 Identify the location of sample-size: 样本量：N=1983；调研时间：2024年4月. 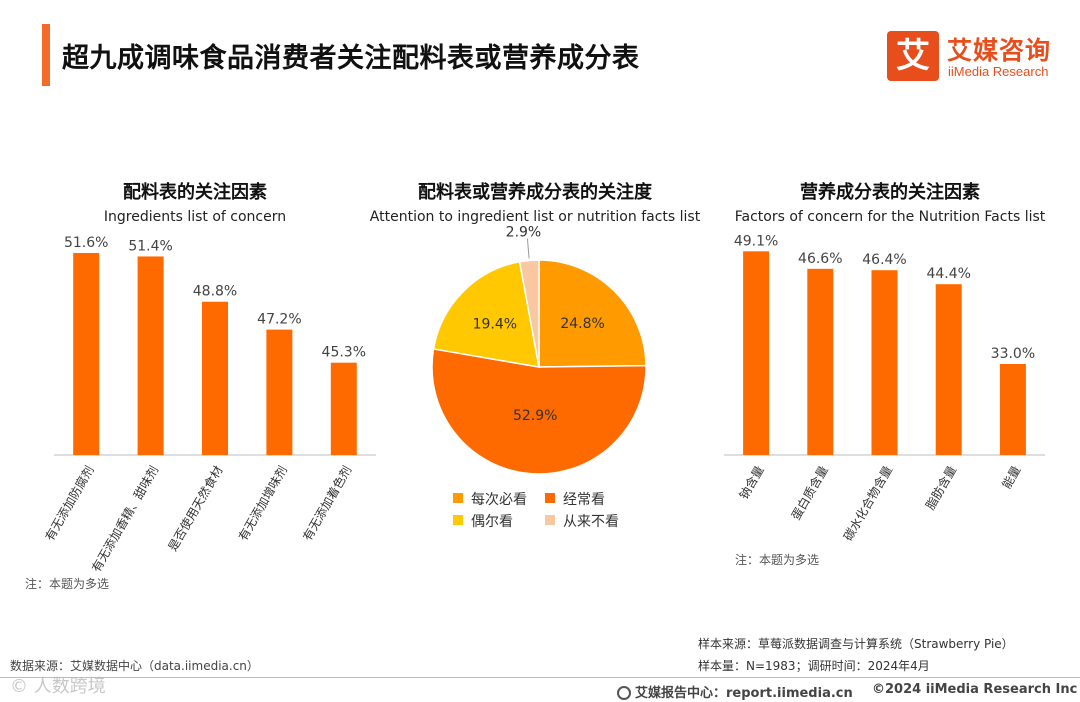
(814, 666).